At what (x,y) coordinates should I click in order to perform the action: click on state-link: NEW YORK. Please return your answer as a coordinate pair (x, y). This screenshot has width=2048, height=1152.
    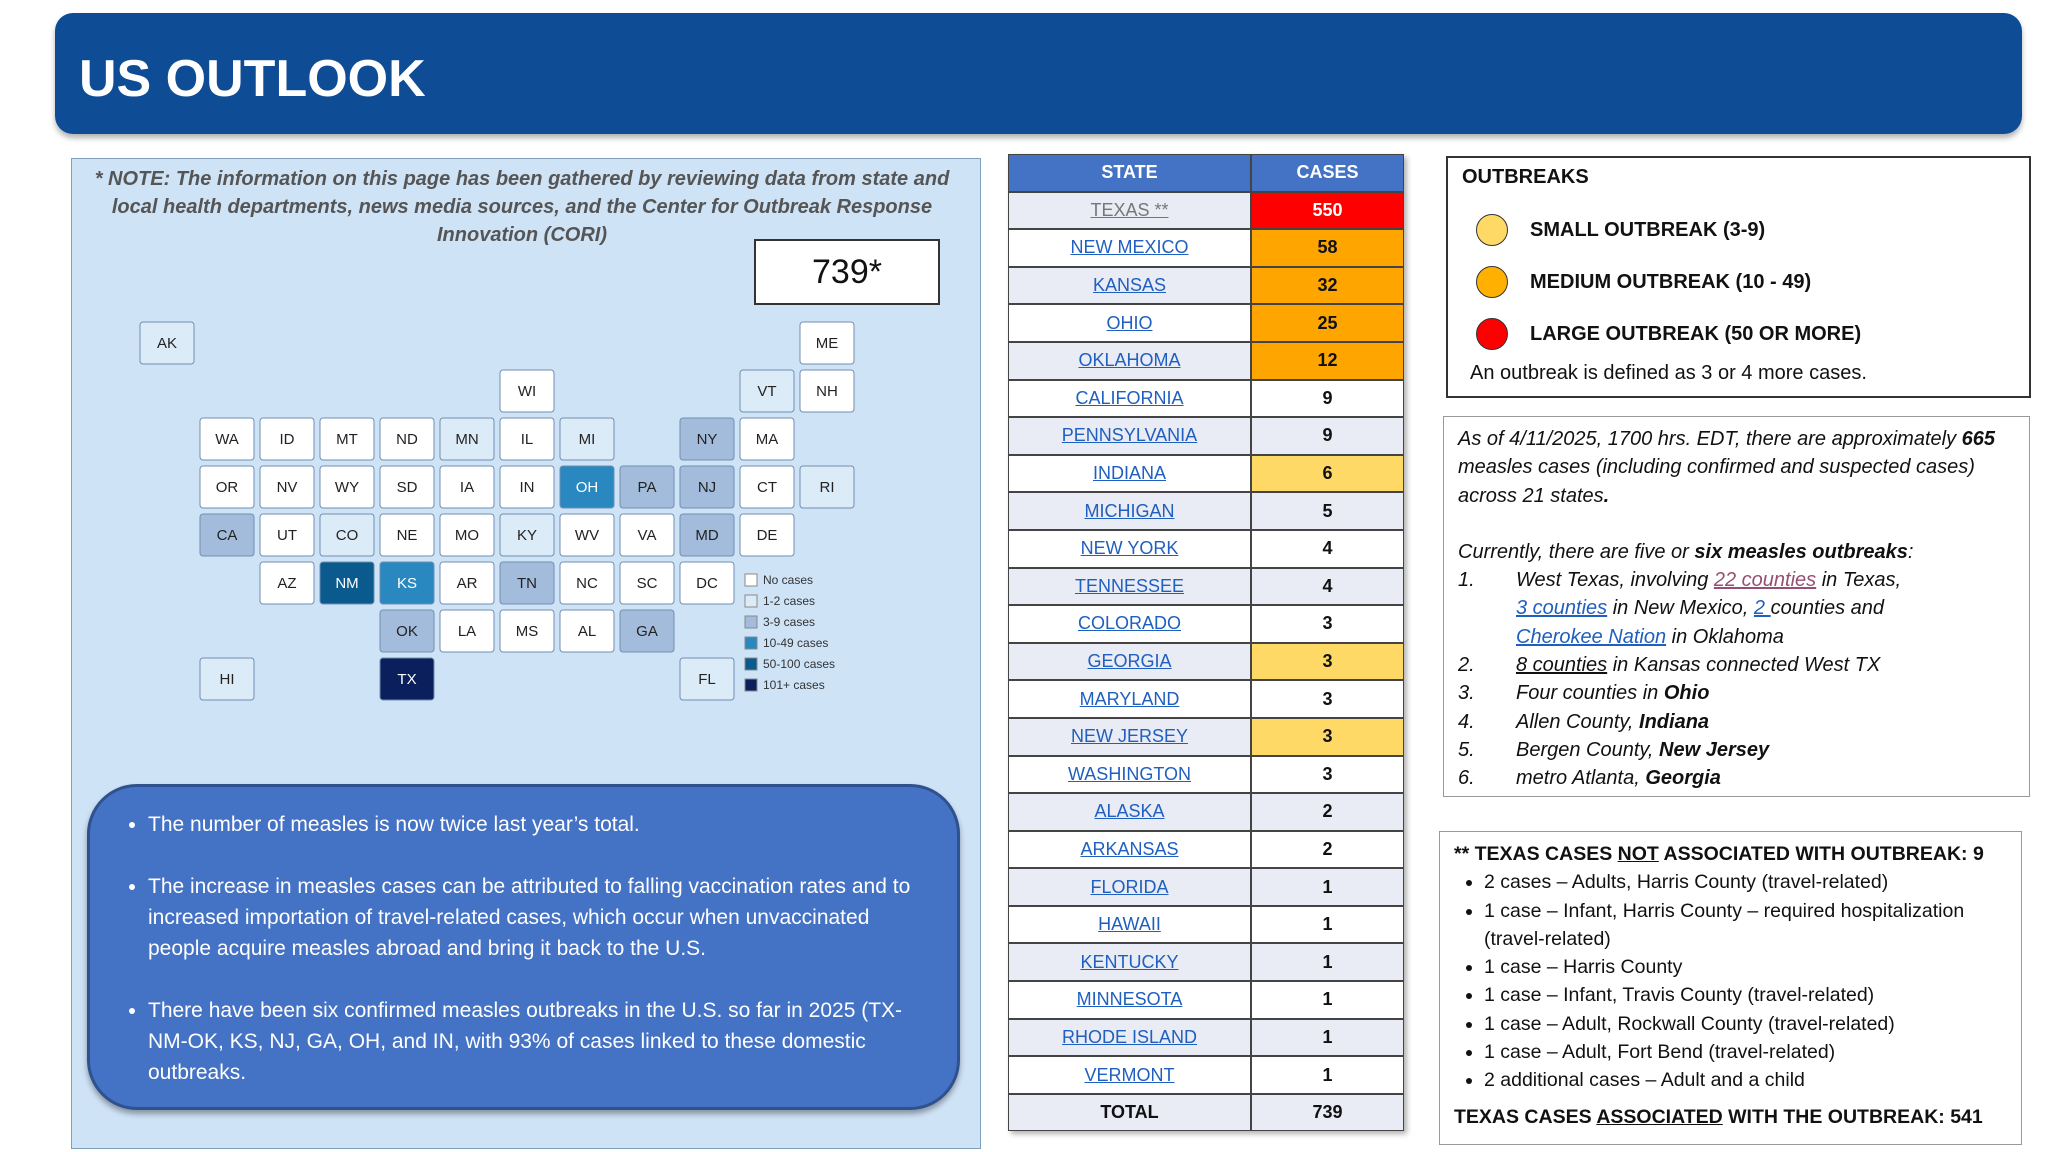
    Looking at the image, I should click on (1129, 548).